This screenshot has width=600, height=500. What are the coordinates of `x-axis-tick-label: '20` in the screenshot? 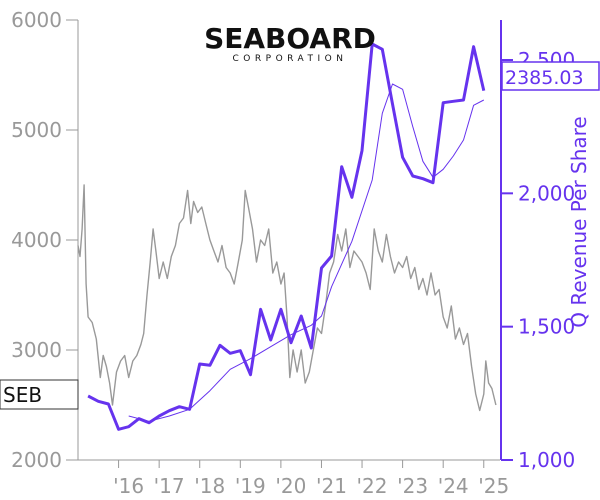 It's located at (290, 486).